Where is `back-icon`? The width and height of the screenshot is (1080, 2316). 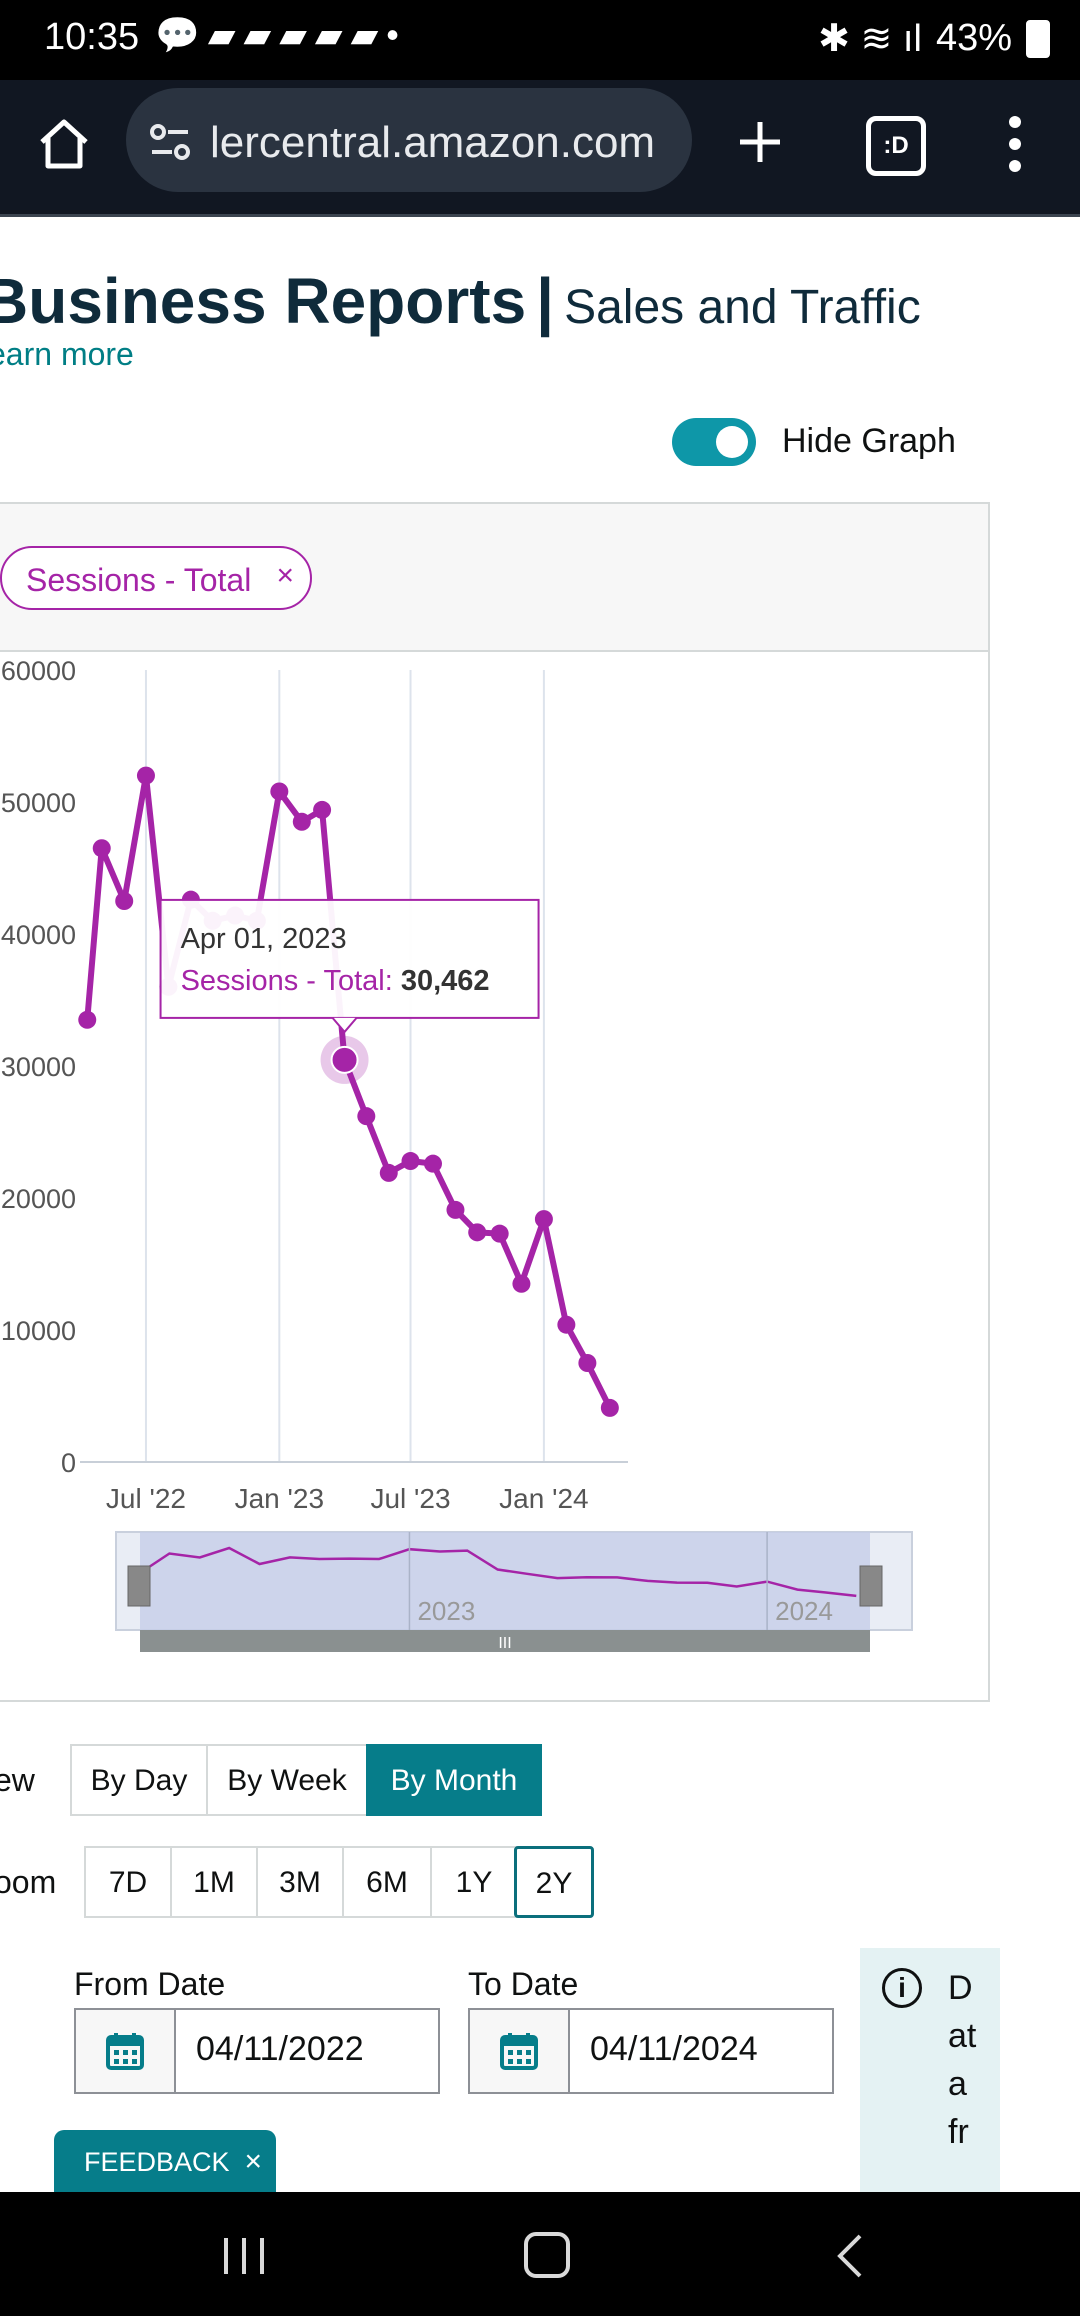
back-icon is located at coordinates (850, 2256).